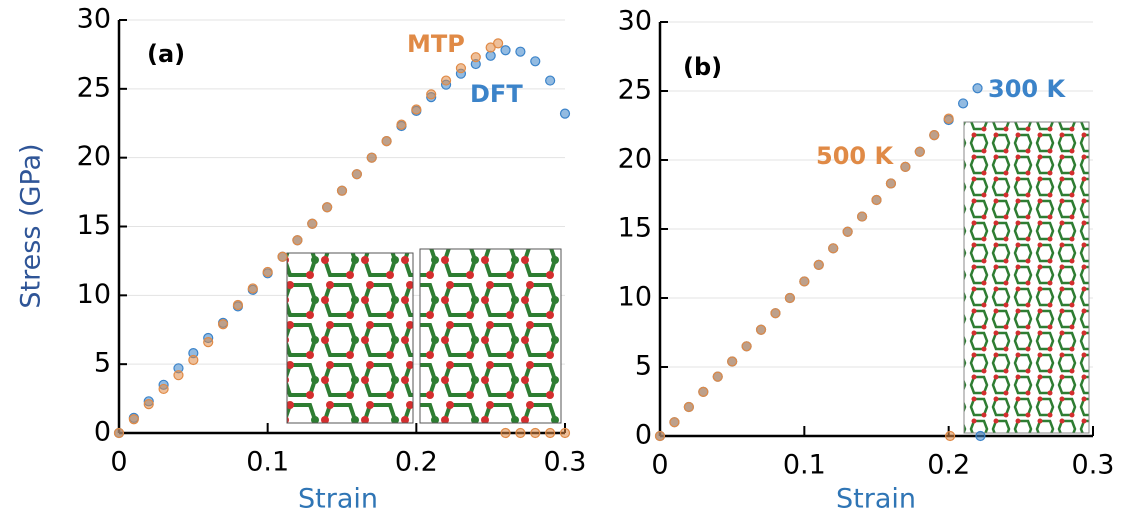 This screenshot has height=522, width=1130. I want to click on panel-label: (a), so click(166, 54).